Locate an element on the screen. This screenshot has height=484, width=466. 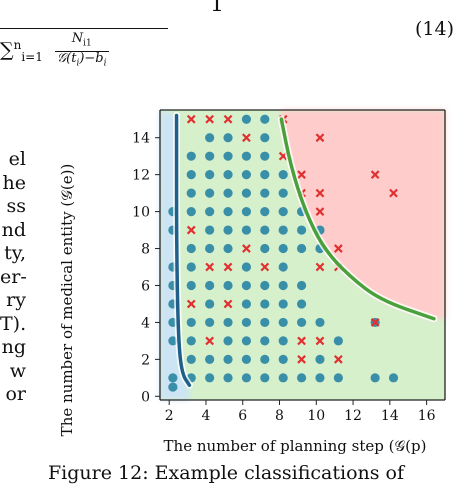
equation-denominator: ∑ni=1 Ni1 𝒢(ti)−bi is located at coordinates (54, 51).